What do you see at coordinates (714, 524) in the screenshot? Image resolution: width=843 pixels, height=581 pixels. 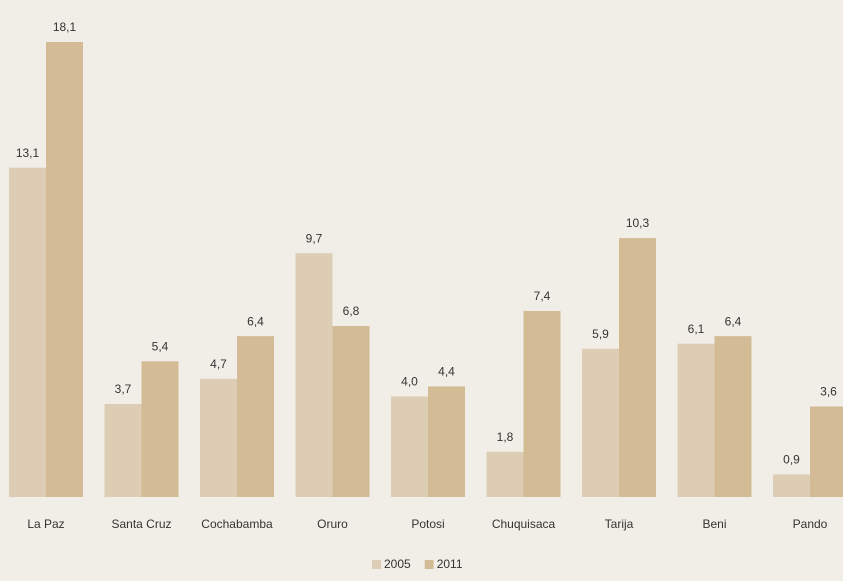 I see `x-tick-label: Beni` at bounding box center [714, 524].